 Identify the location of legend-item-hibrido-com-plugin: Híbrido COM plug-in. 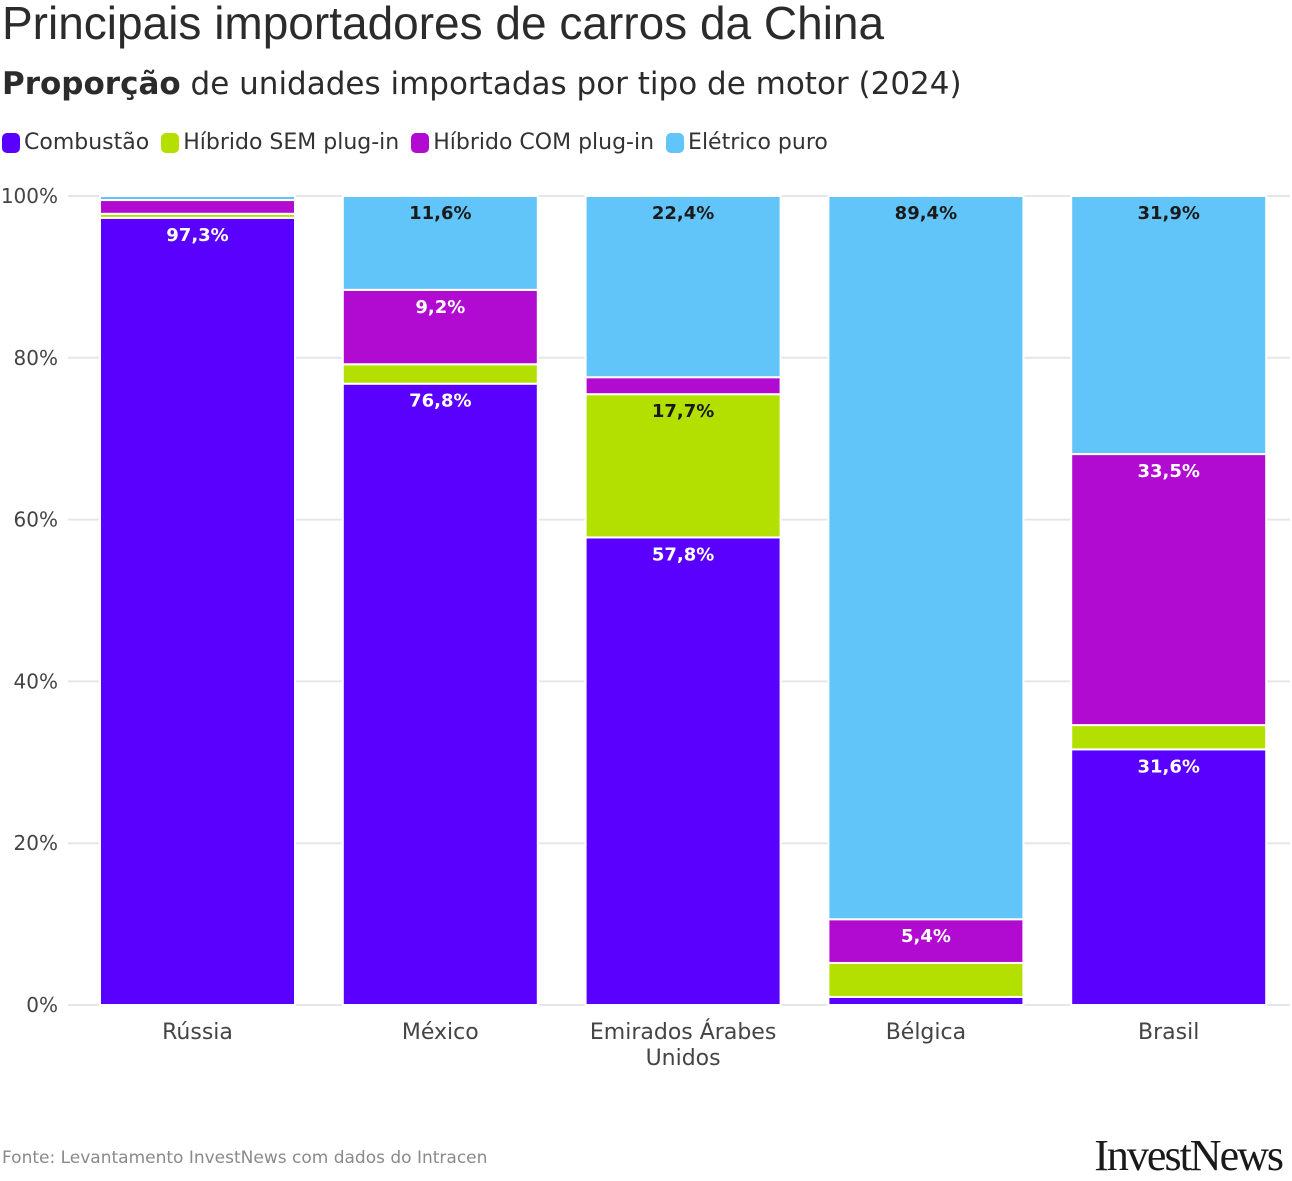
(532, 142).